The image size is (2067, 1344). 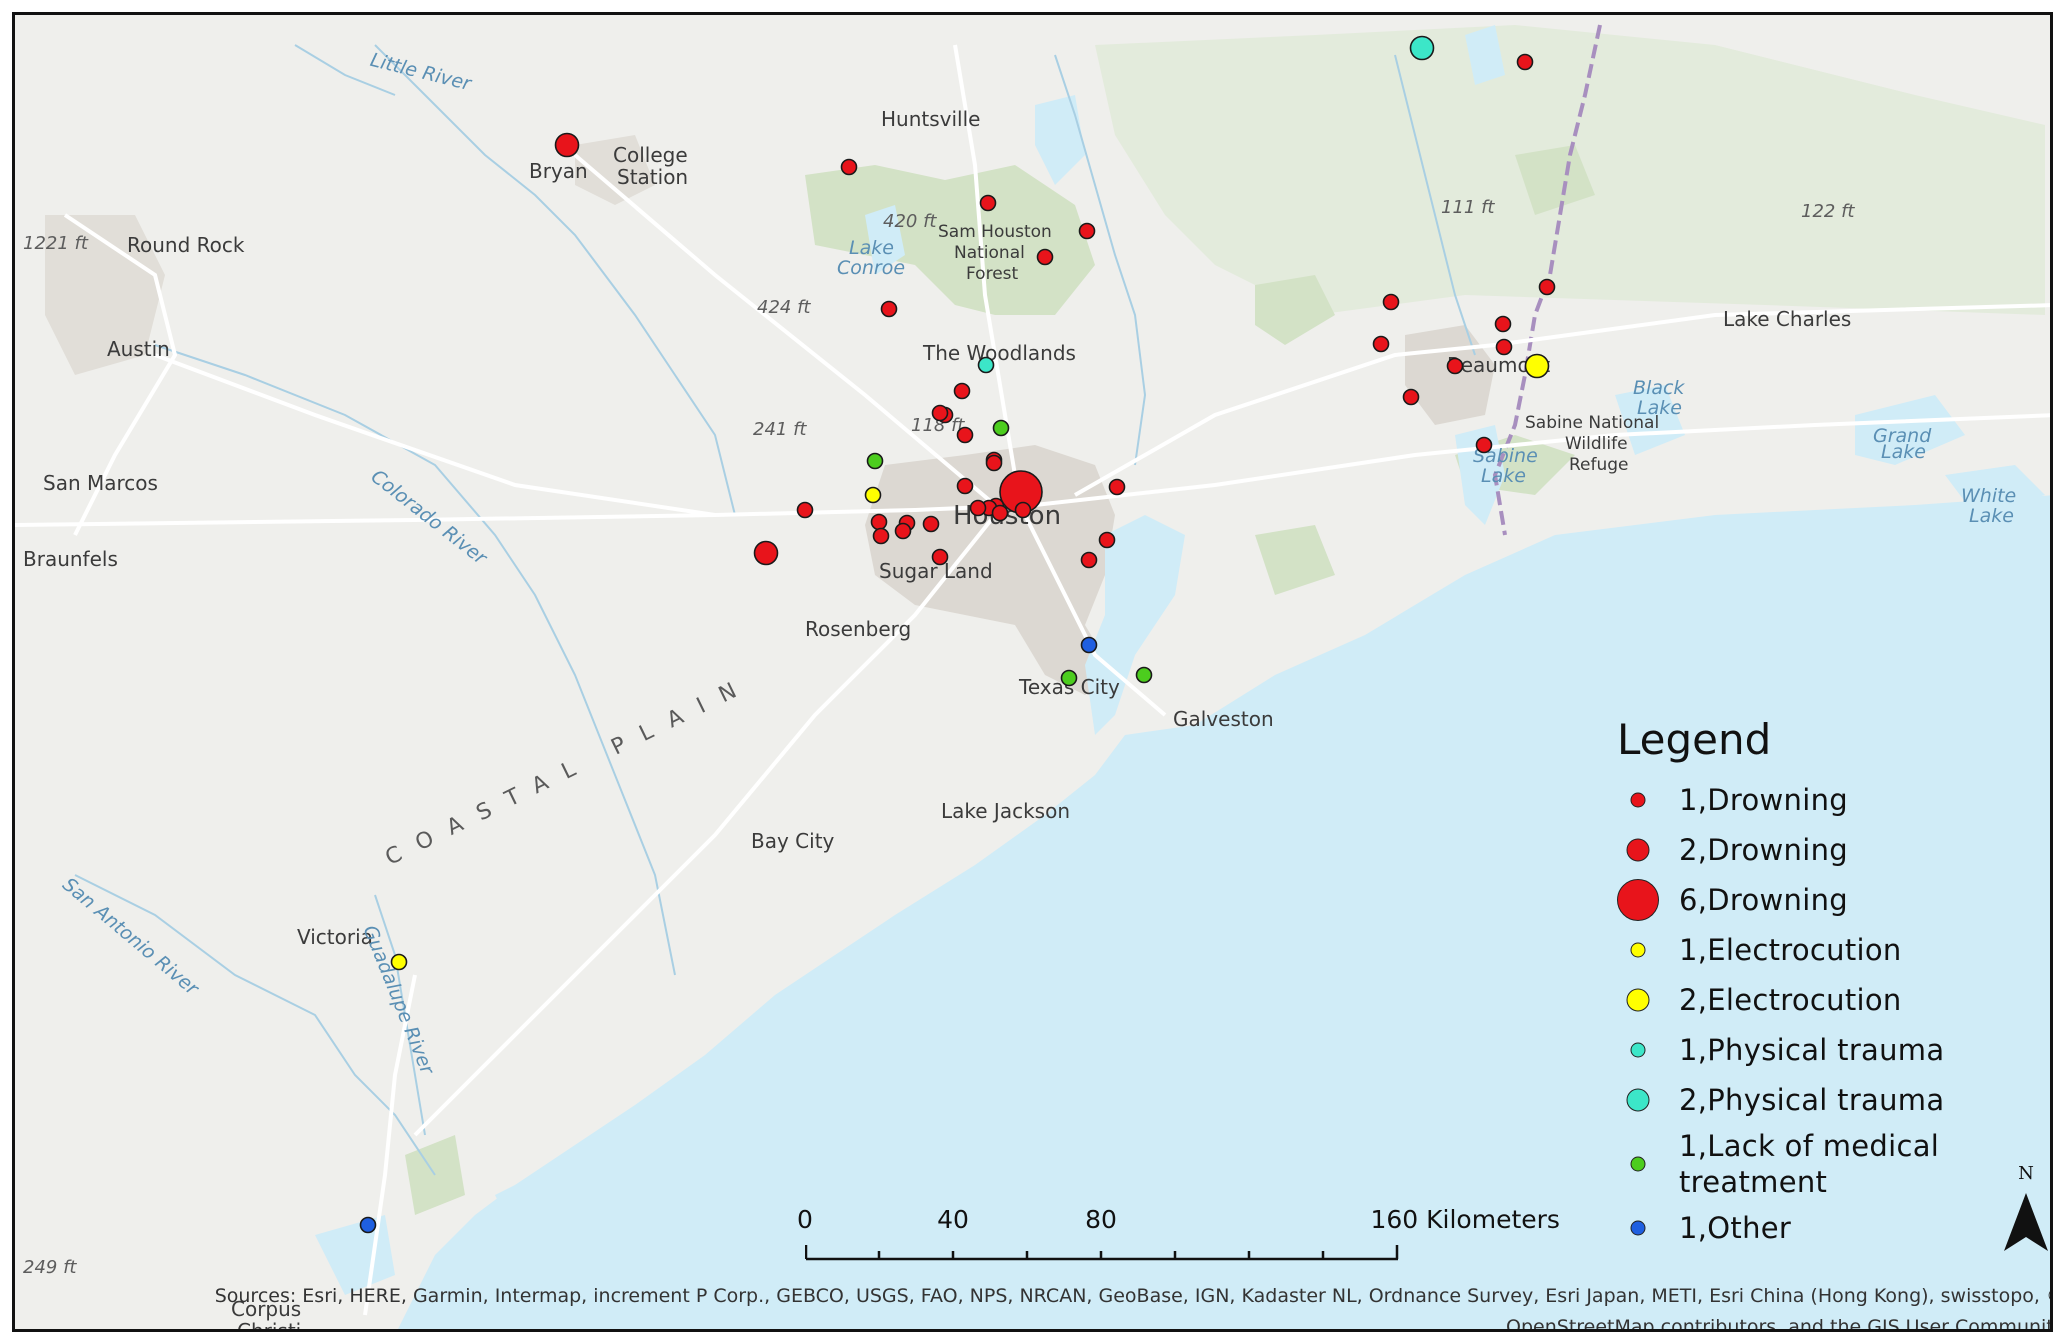 What do you see at coordinates (2026, 1173) in the screenshot?
I see `north-label: N` at bounding box center [2026, 1173].